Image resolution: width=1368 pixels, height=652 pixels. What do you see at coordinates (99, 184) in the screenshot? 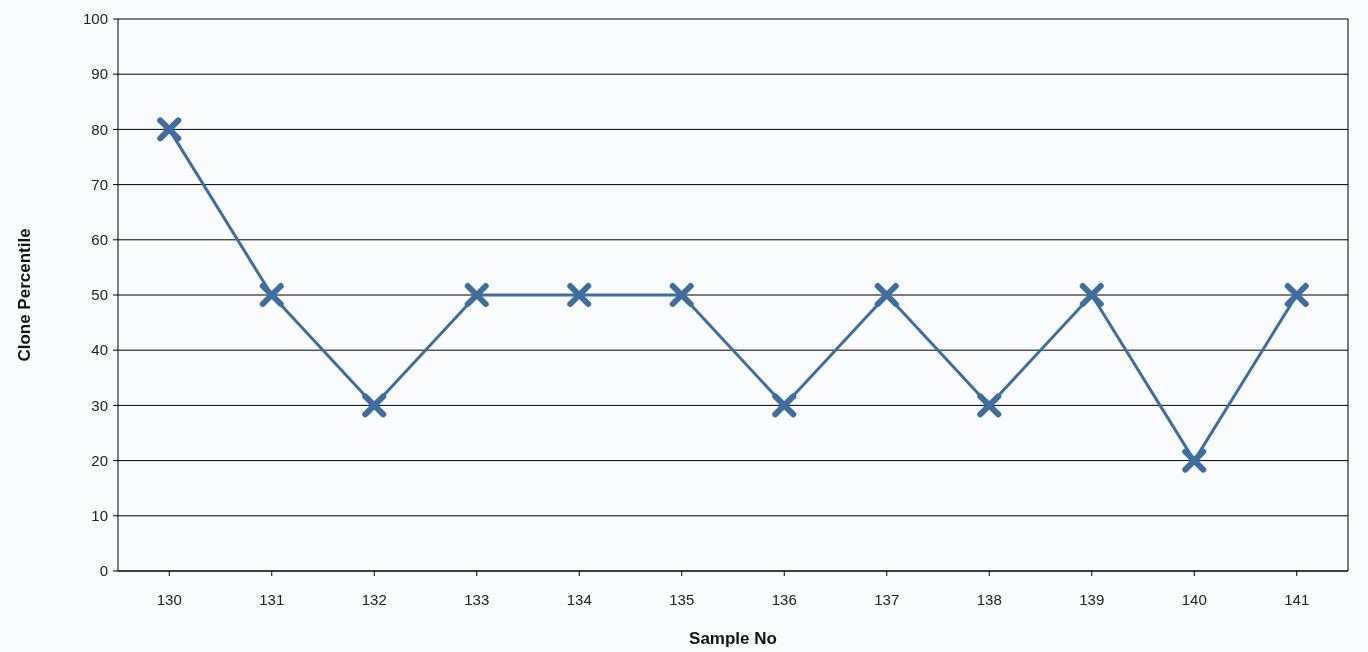
I see `y-tick-label: 70` at bounding box center [99, 184].